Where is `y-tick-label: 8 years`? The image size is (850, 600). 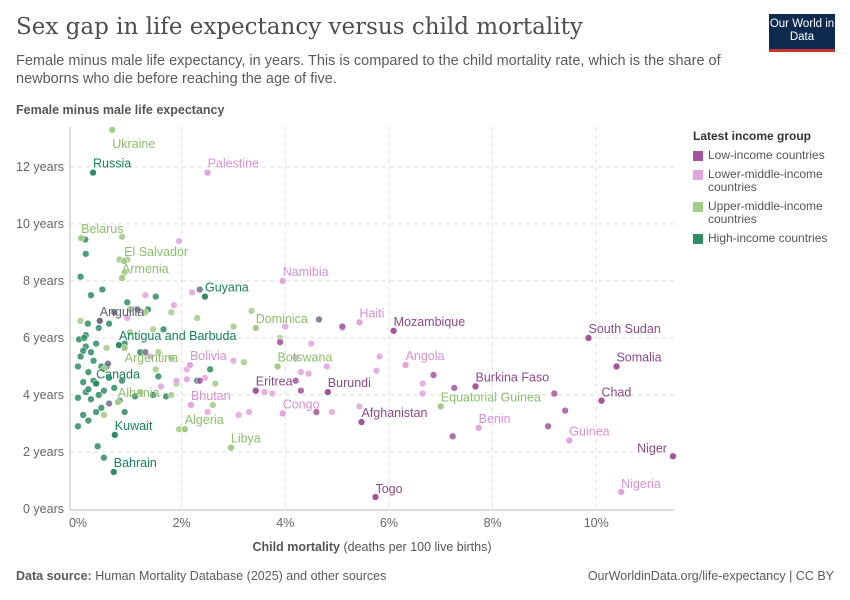
y-tick-label: 8 years is located at coordinates (43, 281).